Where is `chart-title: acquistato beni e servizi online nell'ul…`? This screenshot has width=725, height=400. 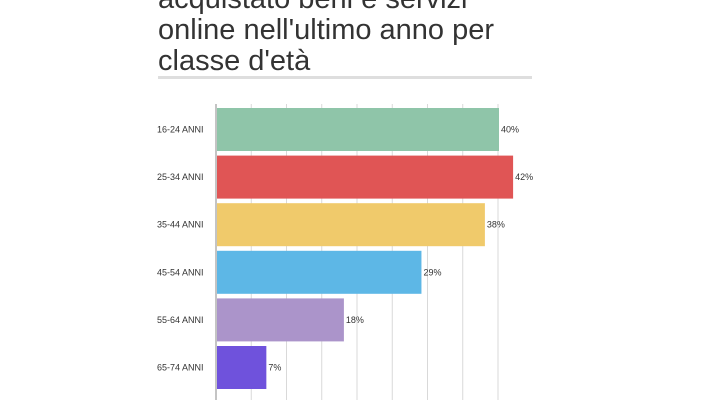
chart-title: acquistato beni e servizi online nell'ul… is located at coordinates (326, 38).